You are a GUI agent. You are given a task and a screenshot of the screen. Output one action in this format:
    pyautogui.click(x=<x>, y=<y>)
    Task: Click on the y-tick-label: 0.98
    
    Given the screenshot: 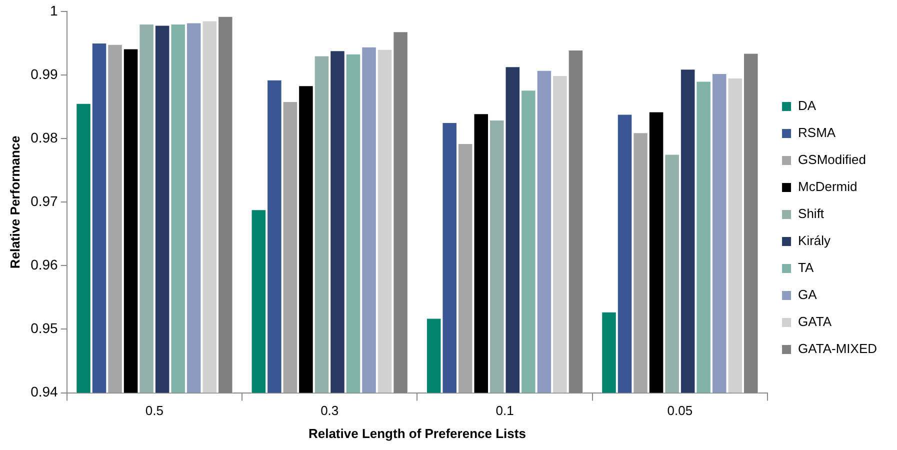 What is the action you would take?
    pyautogui.click(x=44, y=137)
    